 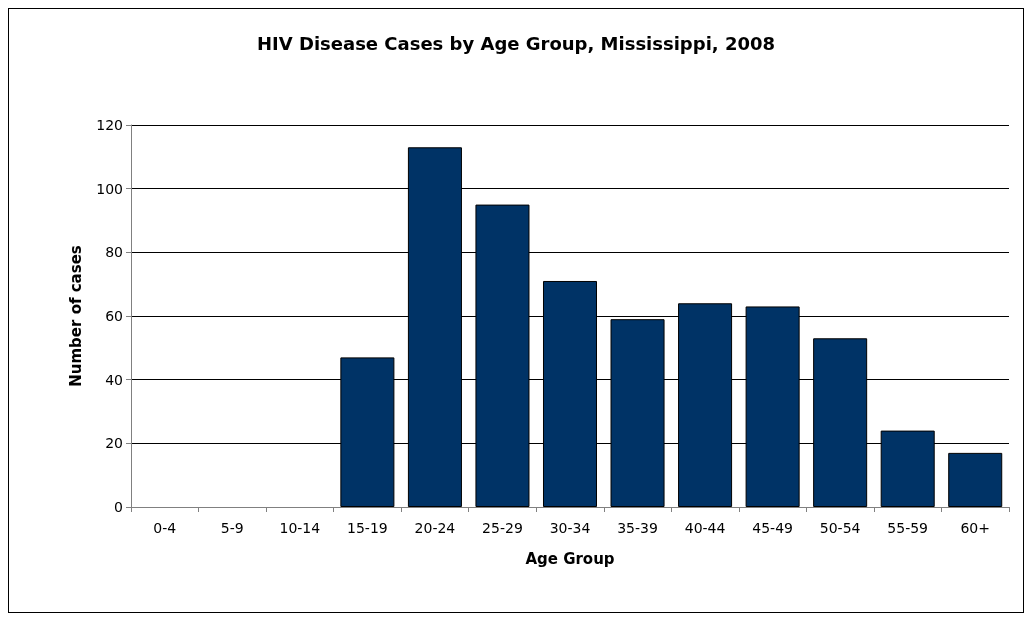 What do you see at coordinates (975, 479) in the screenshot?
I see `bar` at bounding box center [975, 479].